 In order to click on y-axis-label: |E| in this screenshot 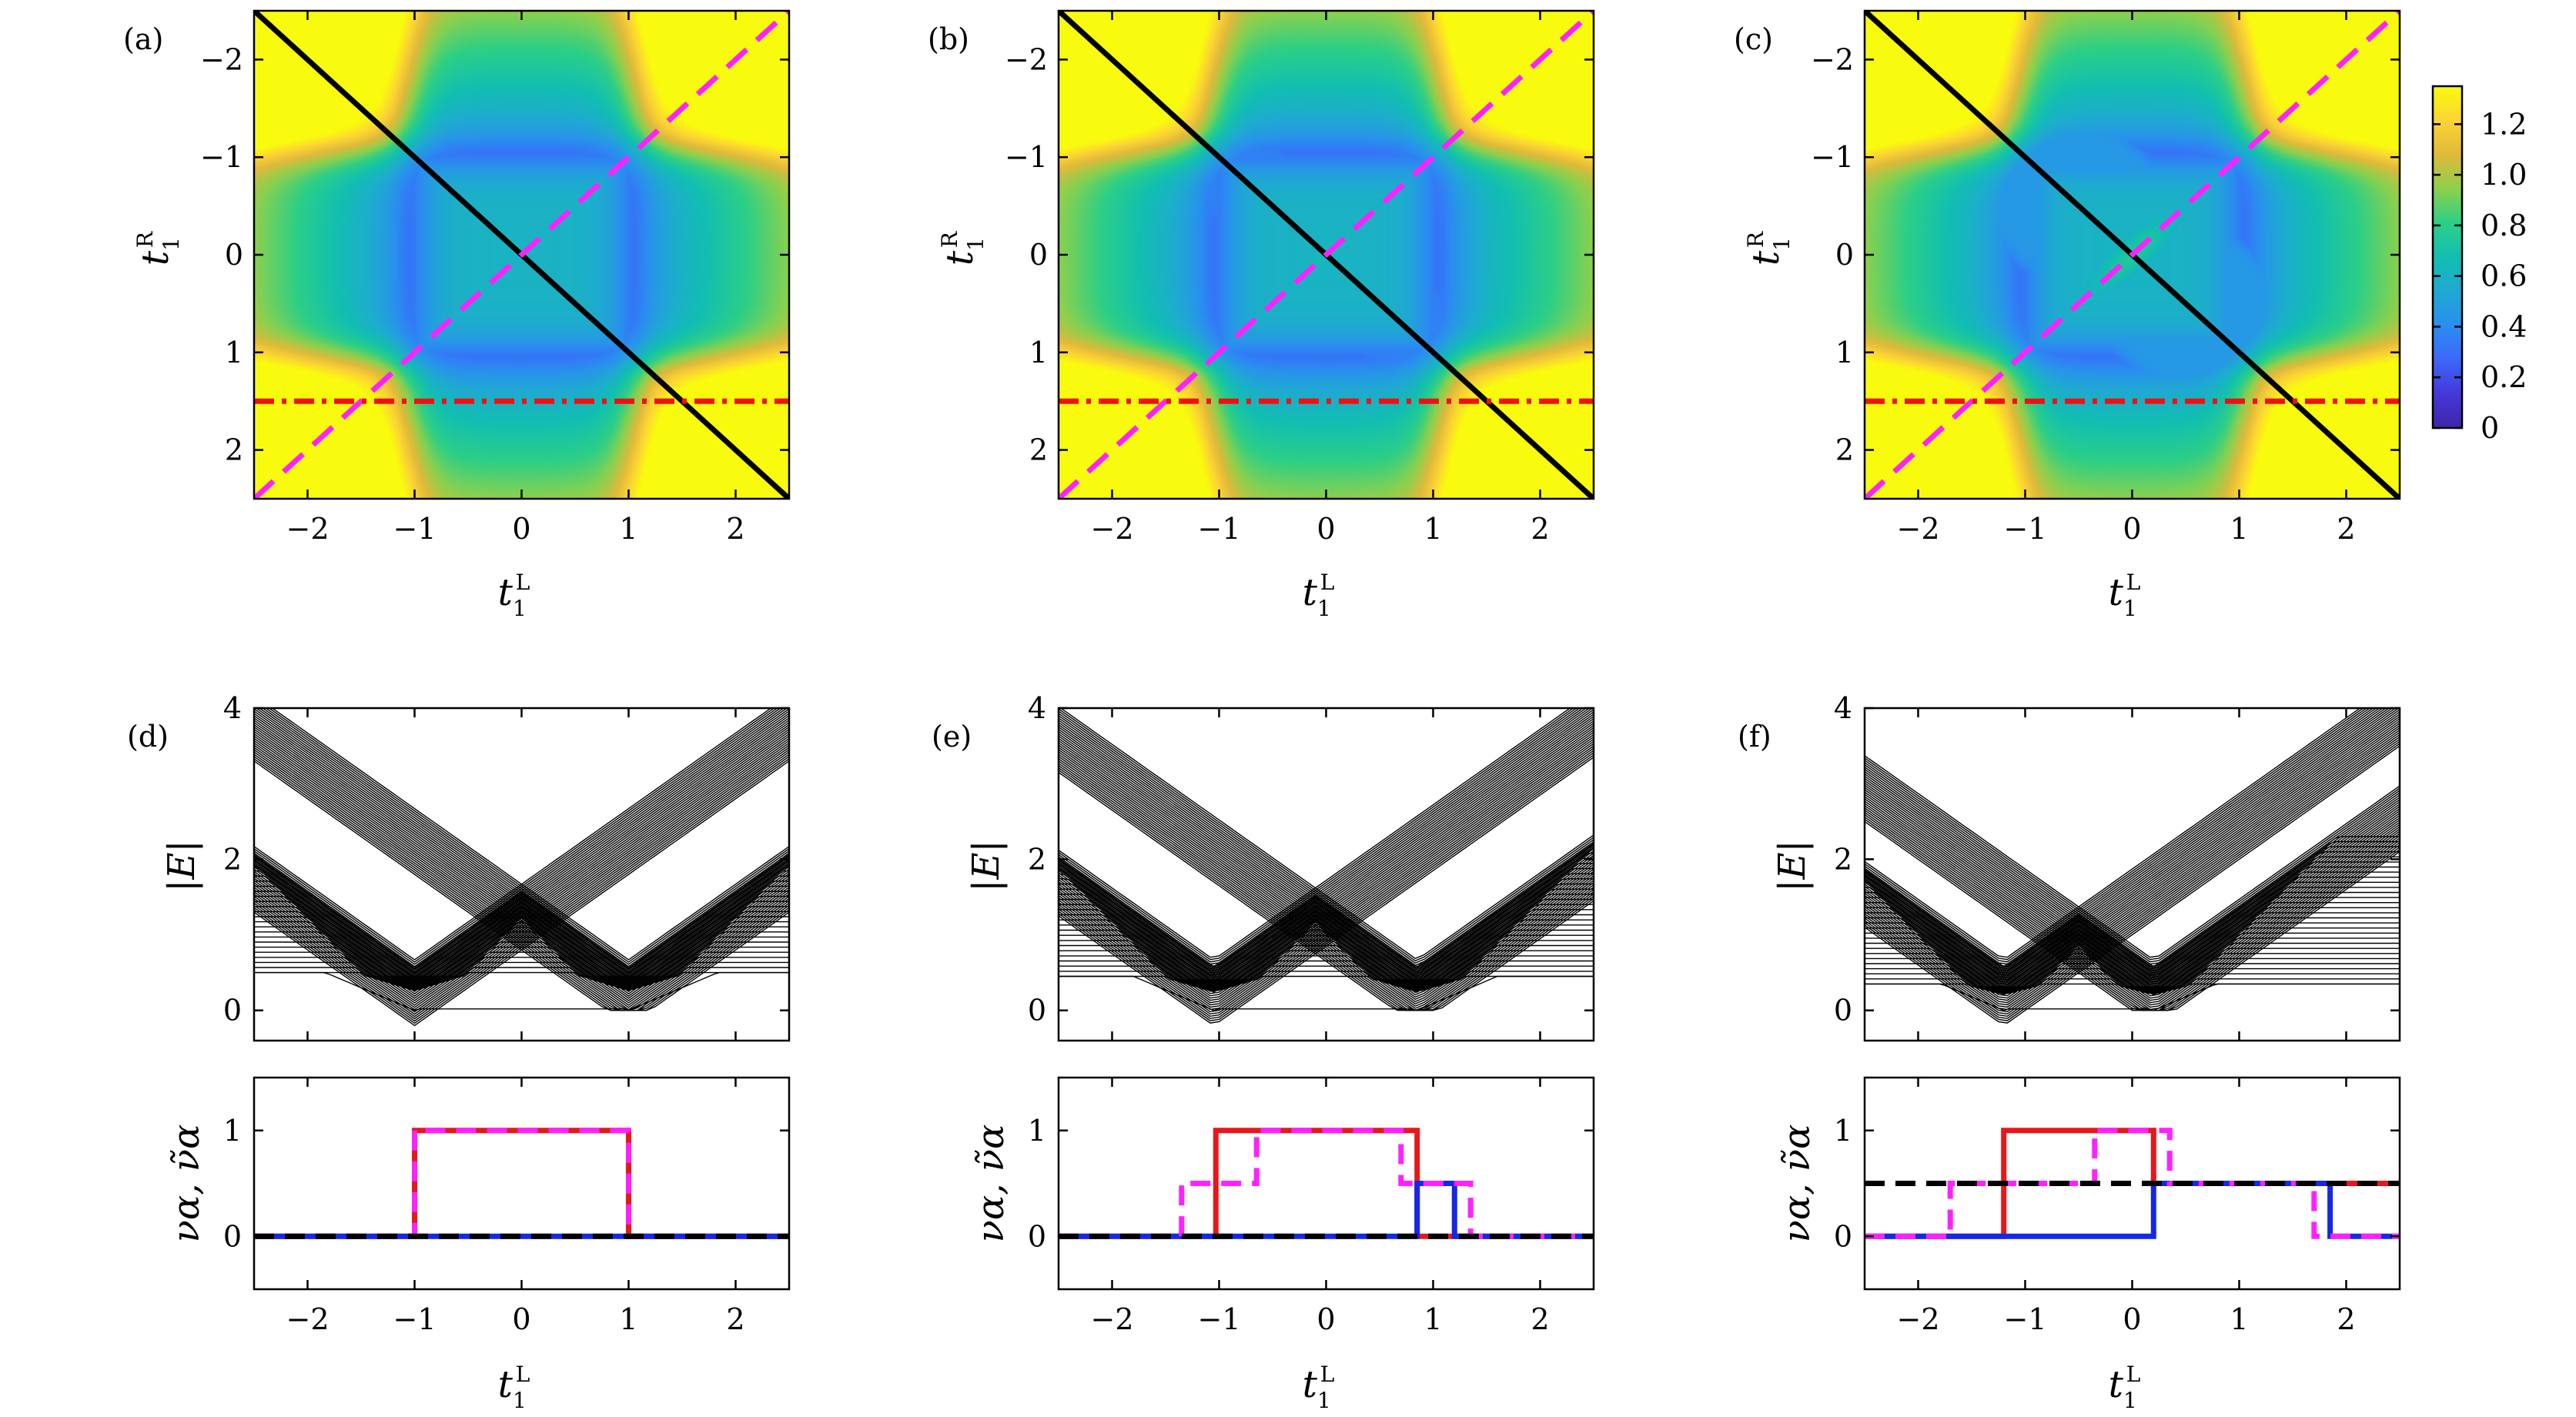, I will do `click(987, 865)`.